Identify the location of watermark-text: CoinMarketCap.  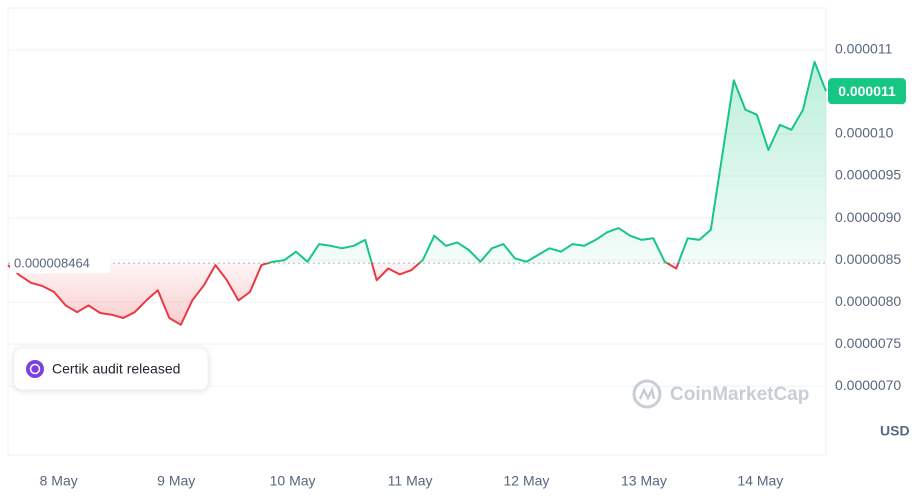
(739, 394).